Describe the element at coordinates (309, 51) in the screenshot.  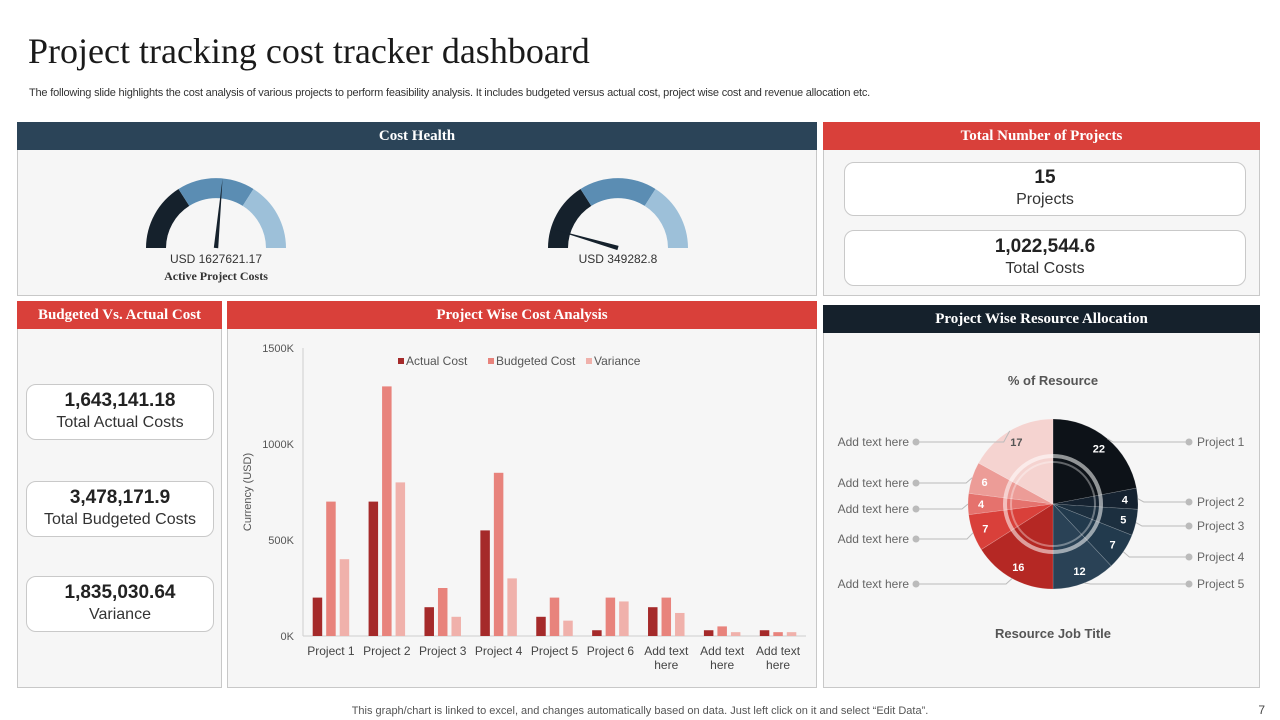
I see `page-title: Project tracking cost tracker dashboard` at that location.